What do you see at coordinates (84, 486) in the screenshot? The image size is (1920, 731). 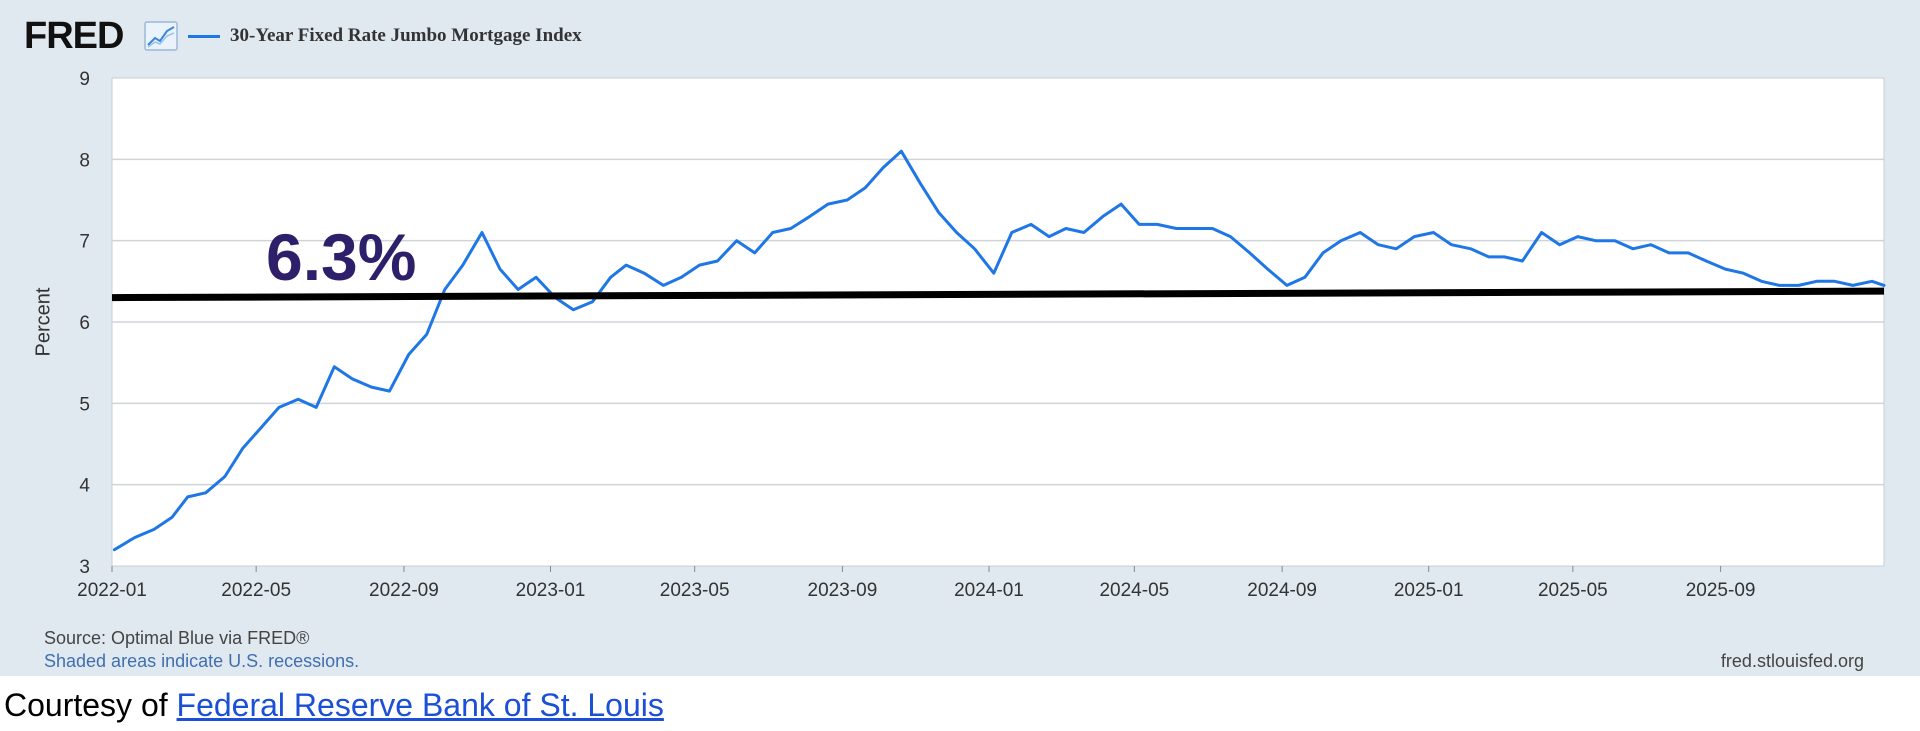 I see `y-tick-label-4: 4` at bounding box center [84, 486].